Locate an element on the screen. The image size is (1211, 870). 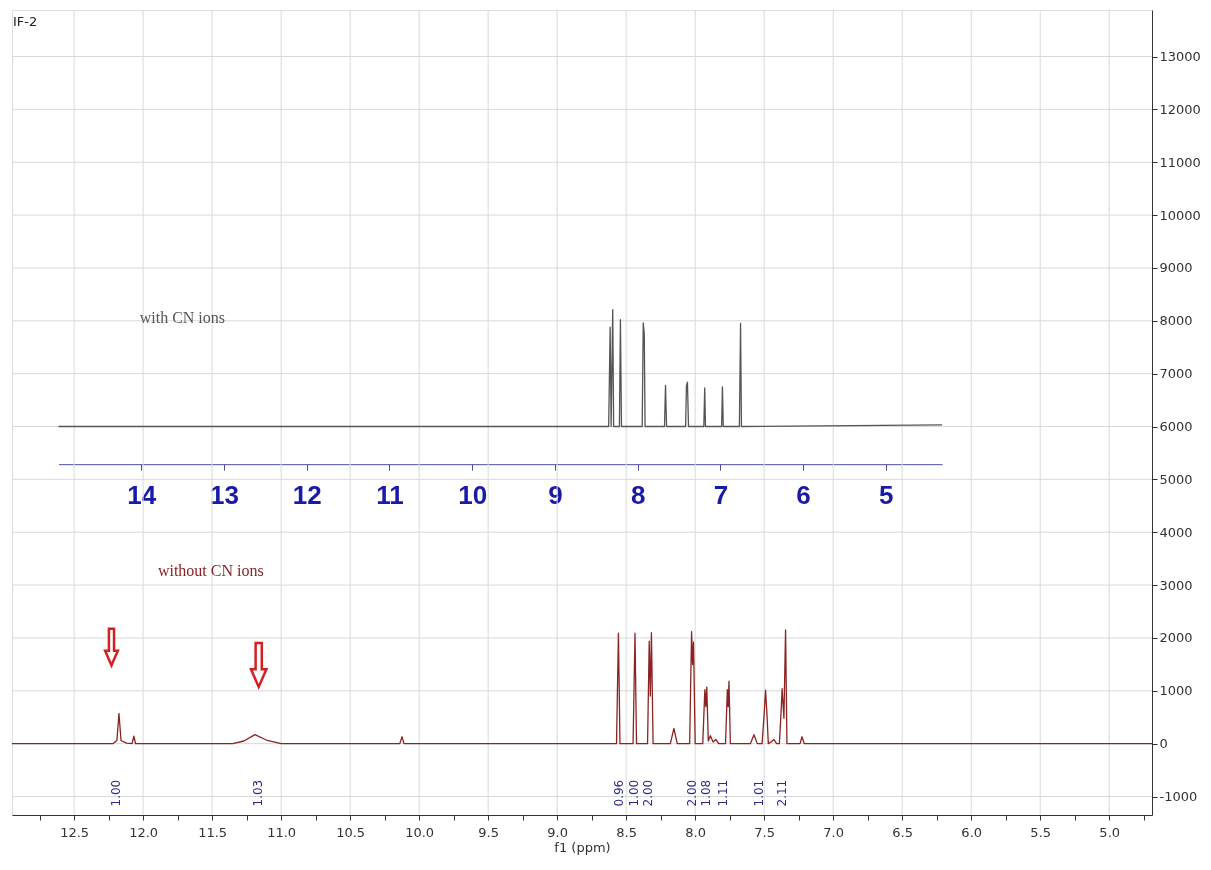
x-tick-label: 6.5 is located at coordinates (903, 832).